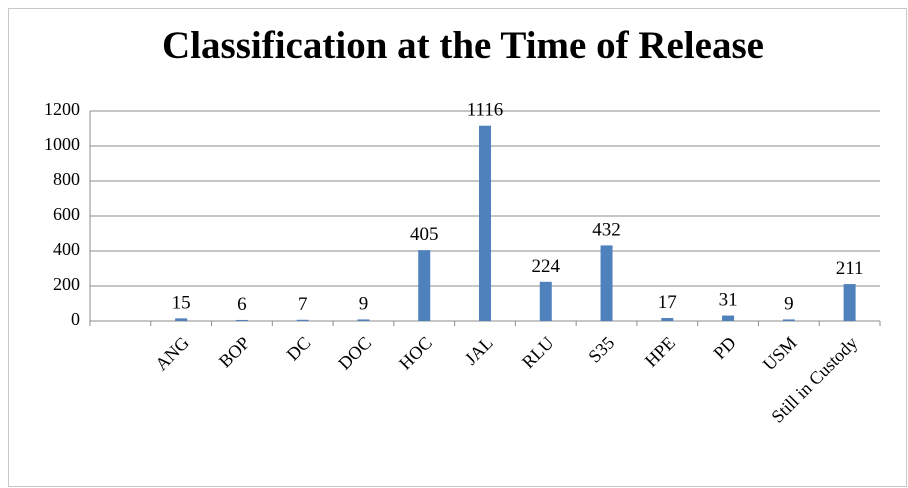 The width and height of the screenshot is (908, 488). I want to click on data-label: 15, so click(181, 302).